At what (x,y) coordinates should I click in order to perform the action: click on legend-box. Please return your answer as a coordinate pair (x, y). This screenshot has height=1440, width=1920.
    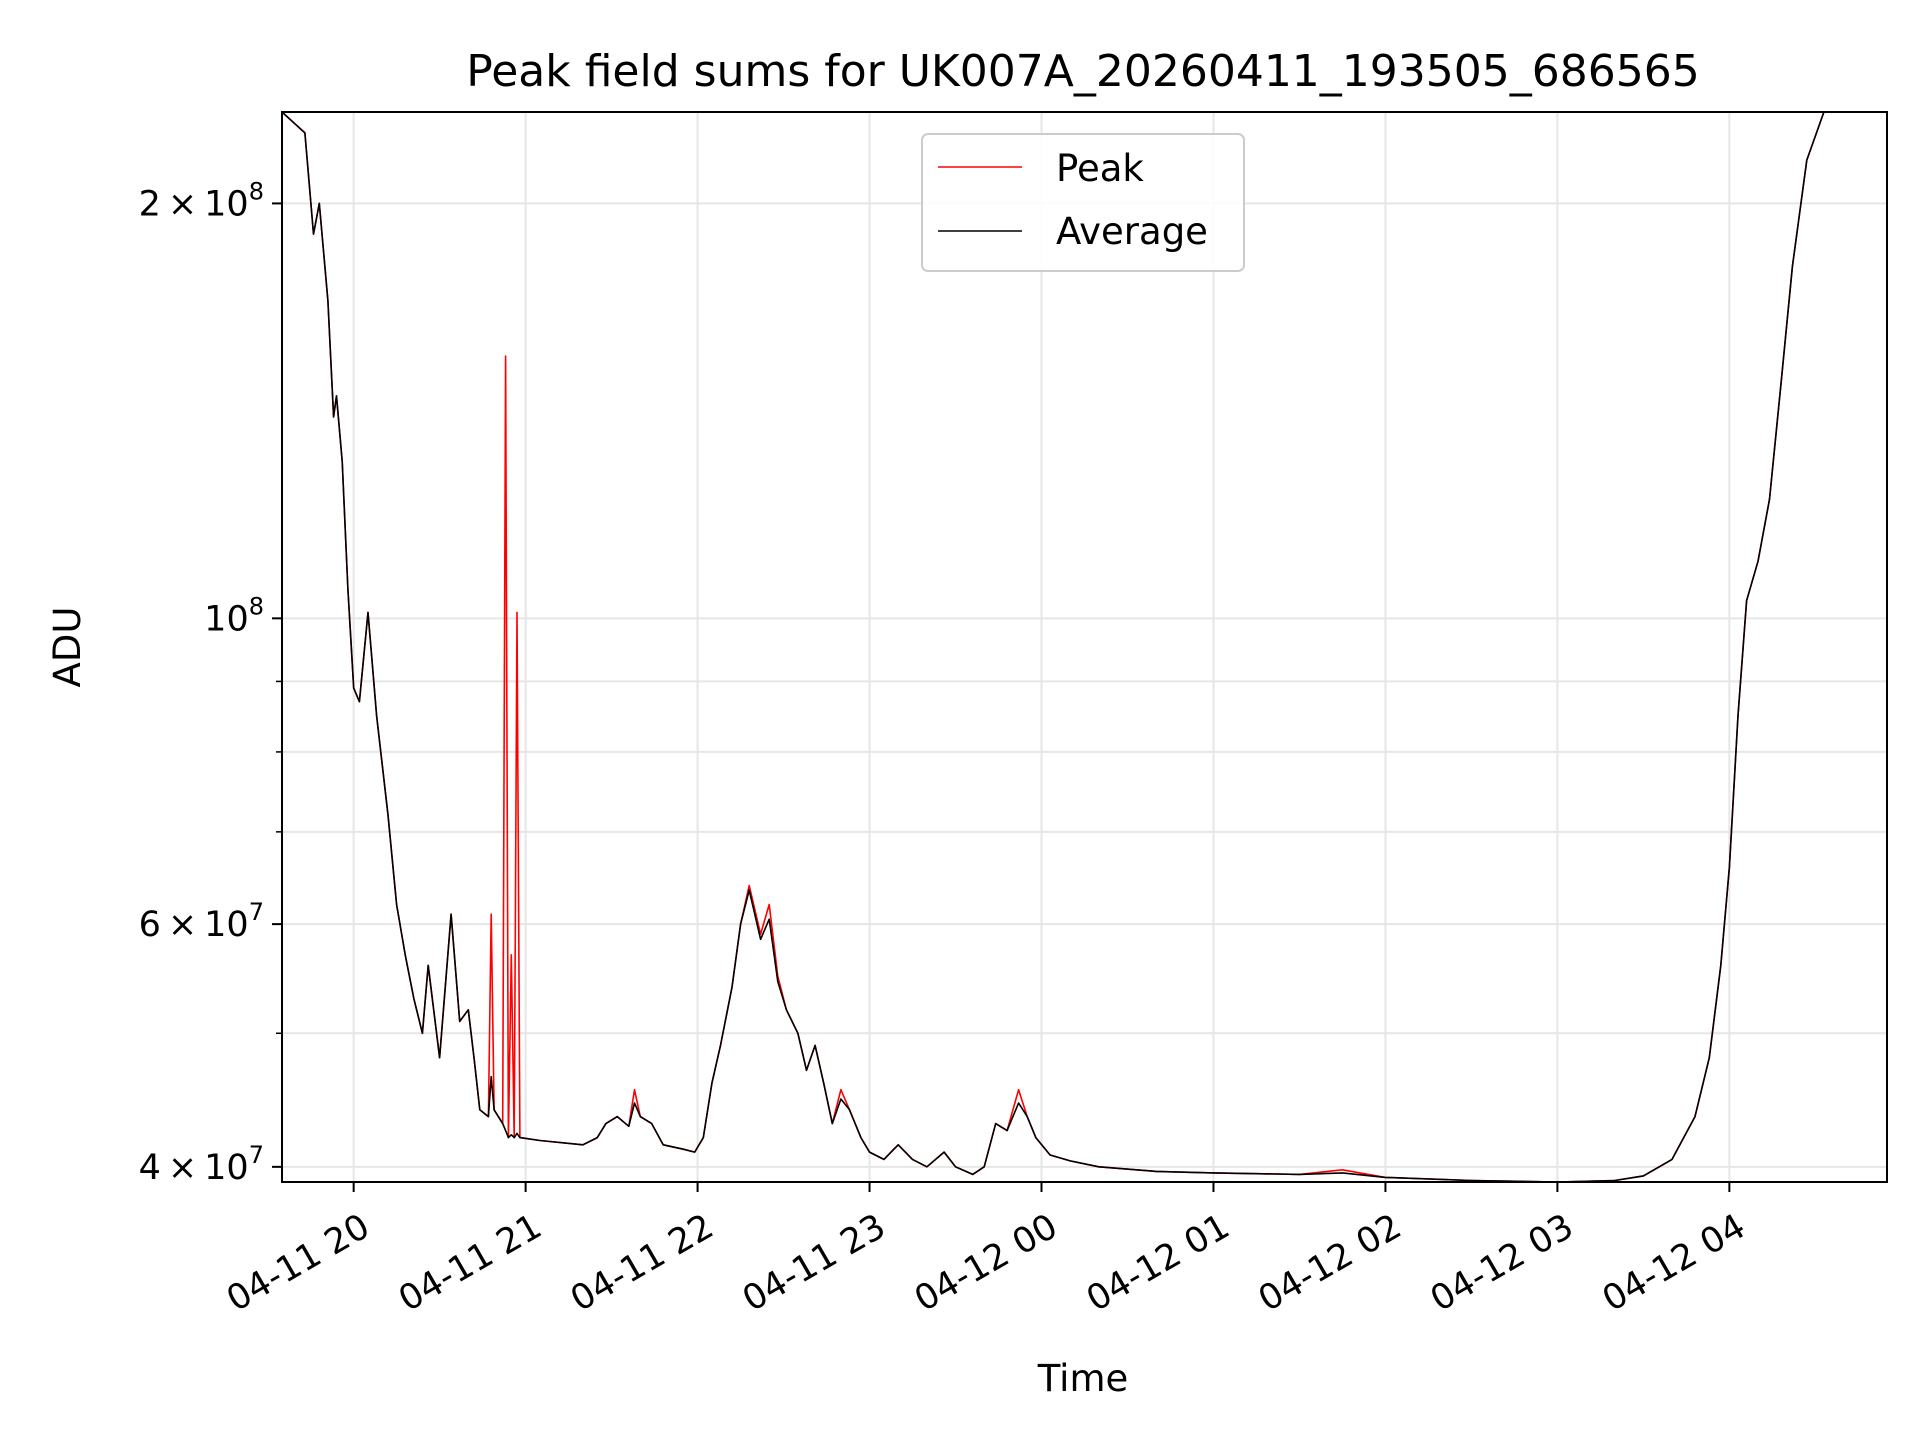
    Looking at the image, I should click on (1083, 202).